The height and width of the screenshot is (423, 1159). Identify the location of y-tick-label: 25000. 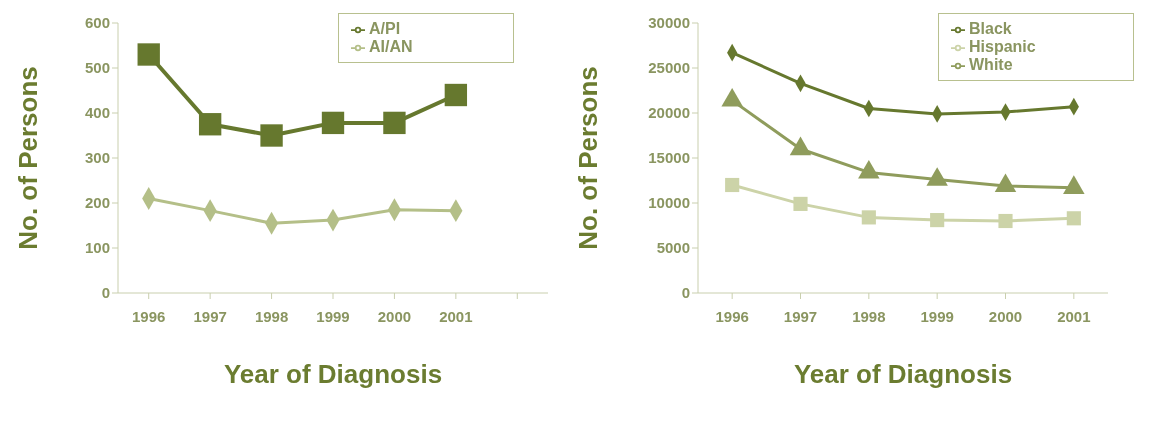
(669, 68).